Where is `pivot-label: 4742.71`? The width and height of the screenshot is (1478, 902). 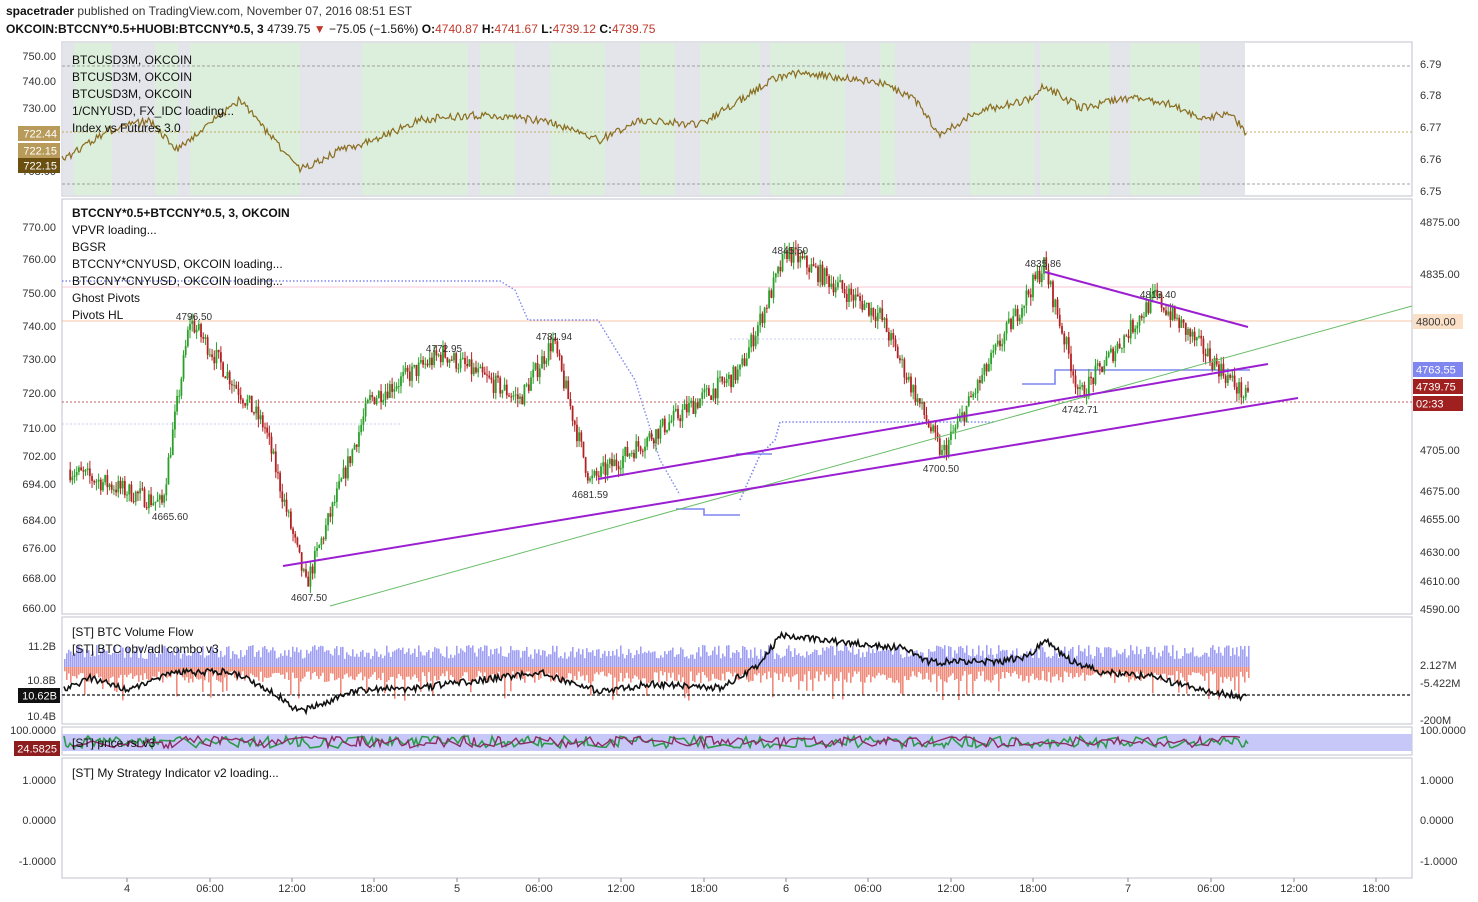 pivot-label: 4742.71 is located at coordinates (1080, 410).